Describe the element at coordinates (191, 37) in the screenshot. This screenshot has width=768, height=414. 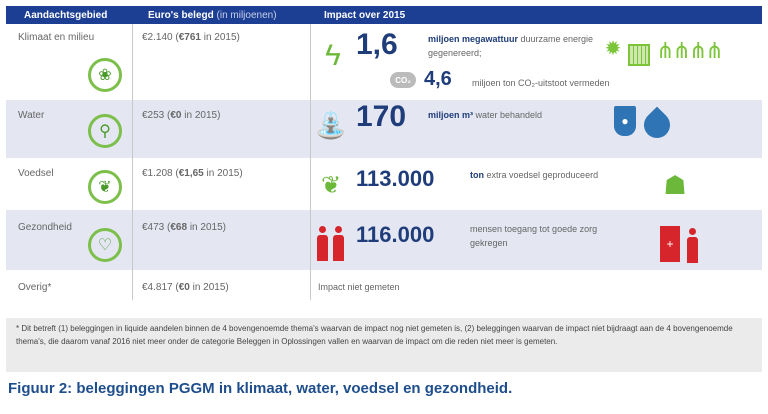
I see `invest-value: €2.140 (€761 in 2015)` at that location.